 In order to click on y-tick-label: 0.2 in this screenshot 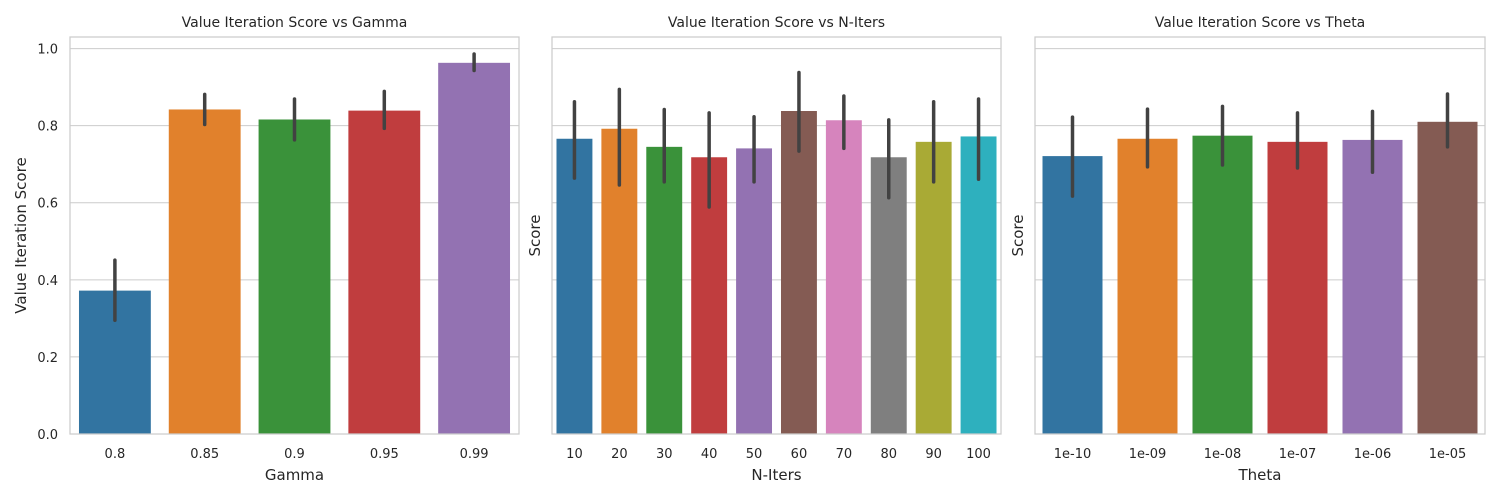, I will do `click(47, 358)`.